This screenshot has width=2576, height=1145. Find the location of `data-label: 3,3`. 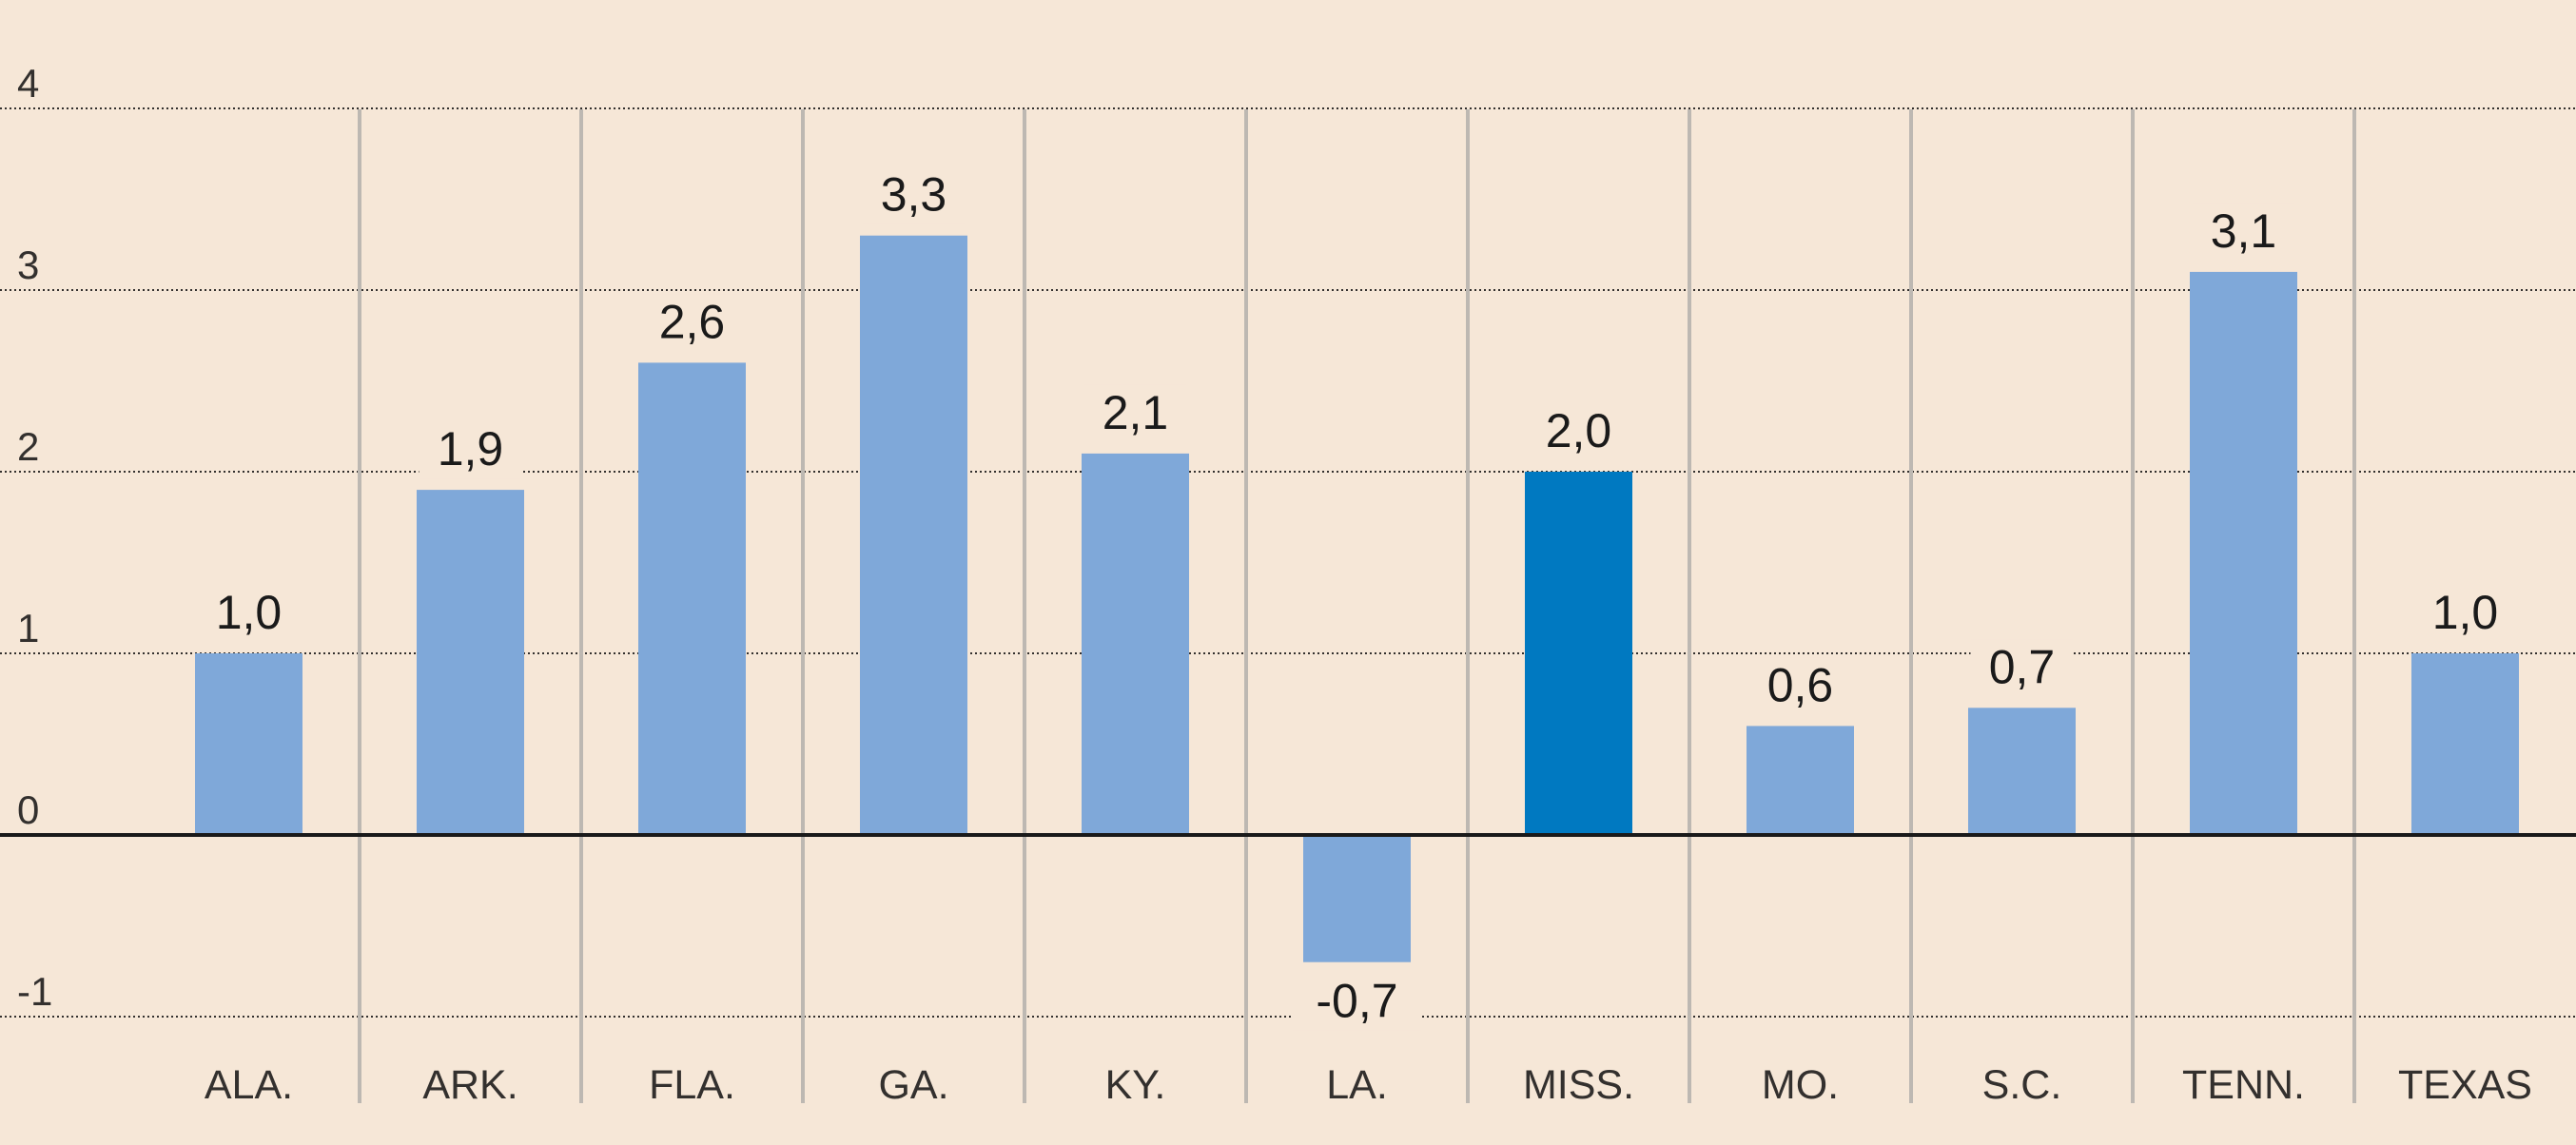

data-label: 3,3 is located at coordinates (914, 195).